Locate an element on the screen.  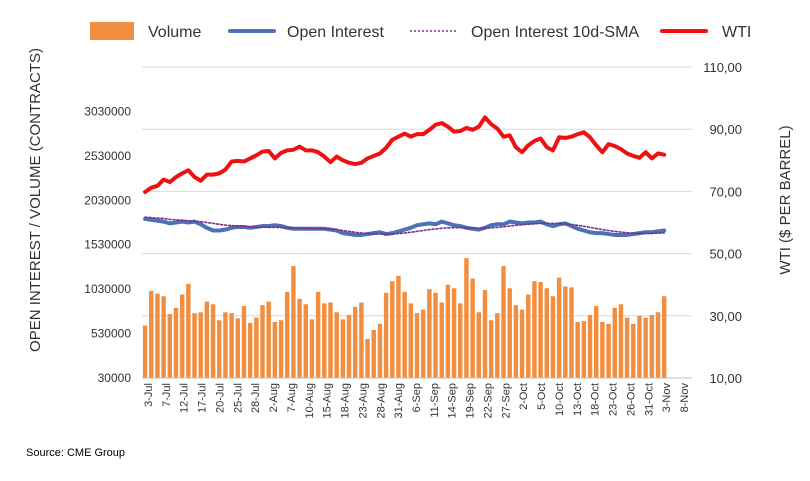
left-tick-label: 3030000 is located at coordinates (107, 111).